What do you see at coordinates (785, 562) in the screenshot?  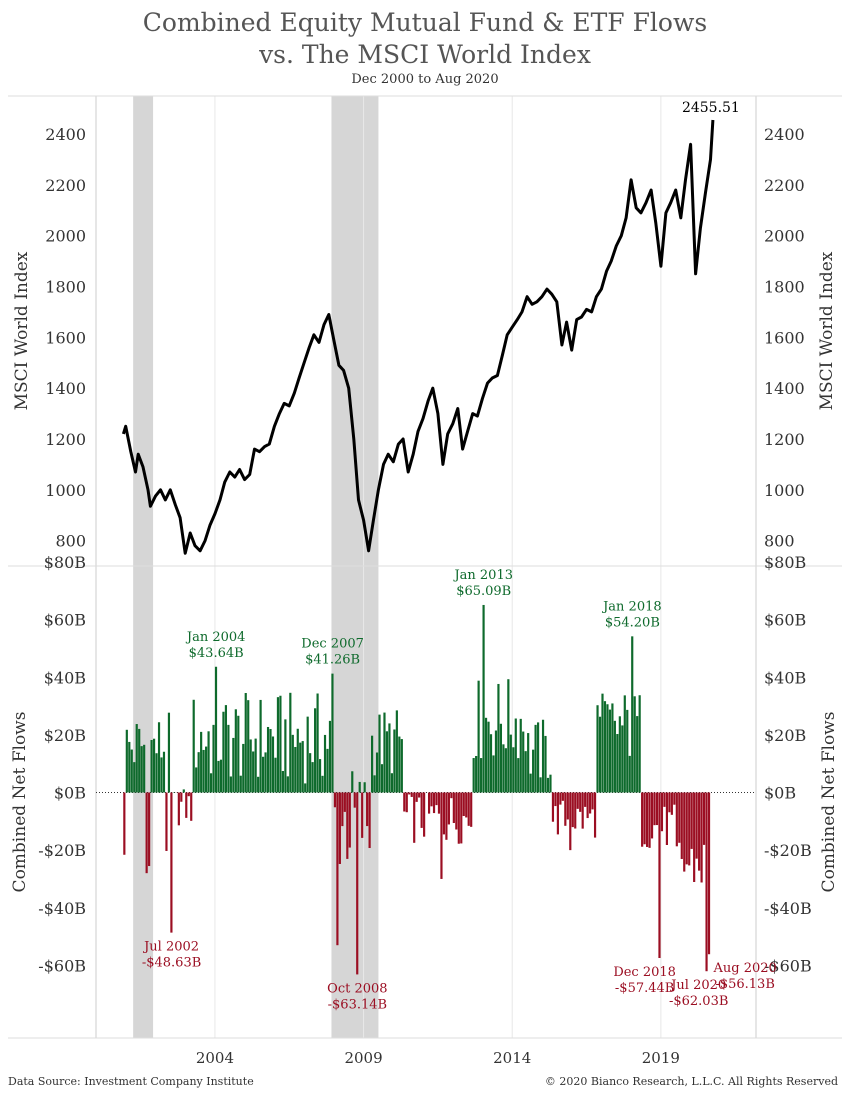 I see `y-tick-label-right: $80B` at bounding box center [785, 562].